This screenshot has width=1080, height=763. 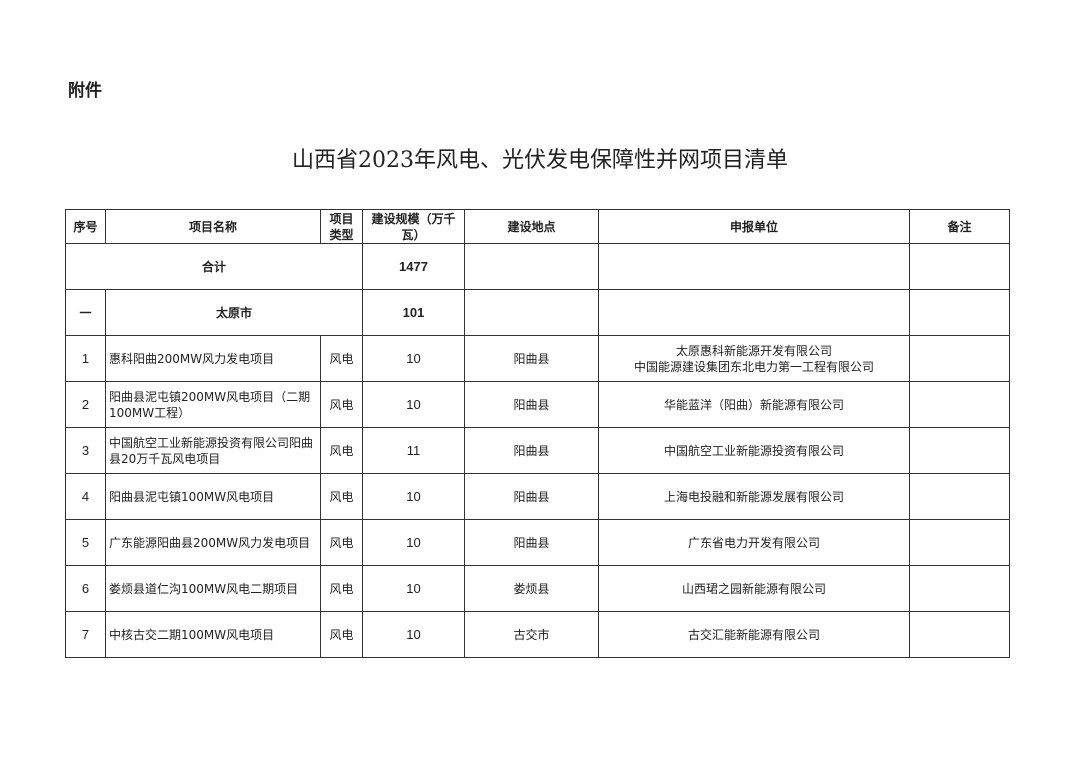 I want to click on cell-seq: 1, so click(x=85, y=358).